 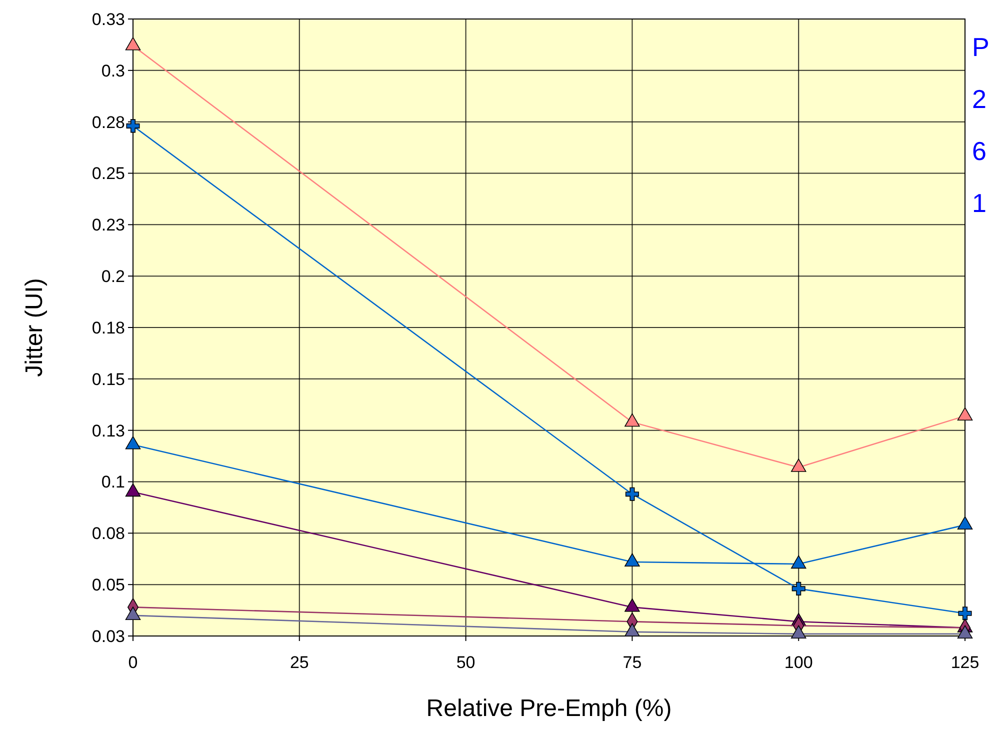 What do you see at coordinates (113, 276) in the screenshot?
I see `y-tick-label: 0.2` at bounding box center [113, 276].